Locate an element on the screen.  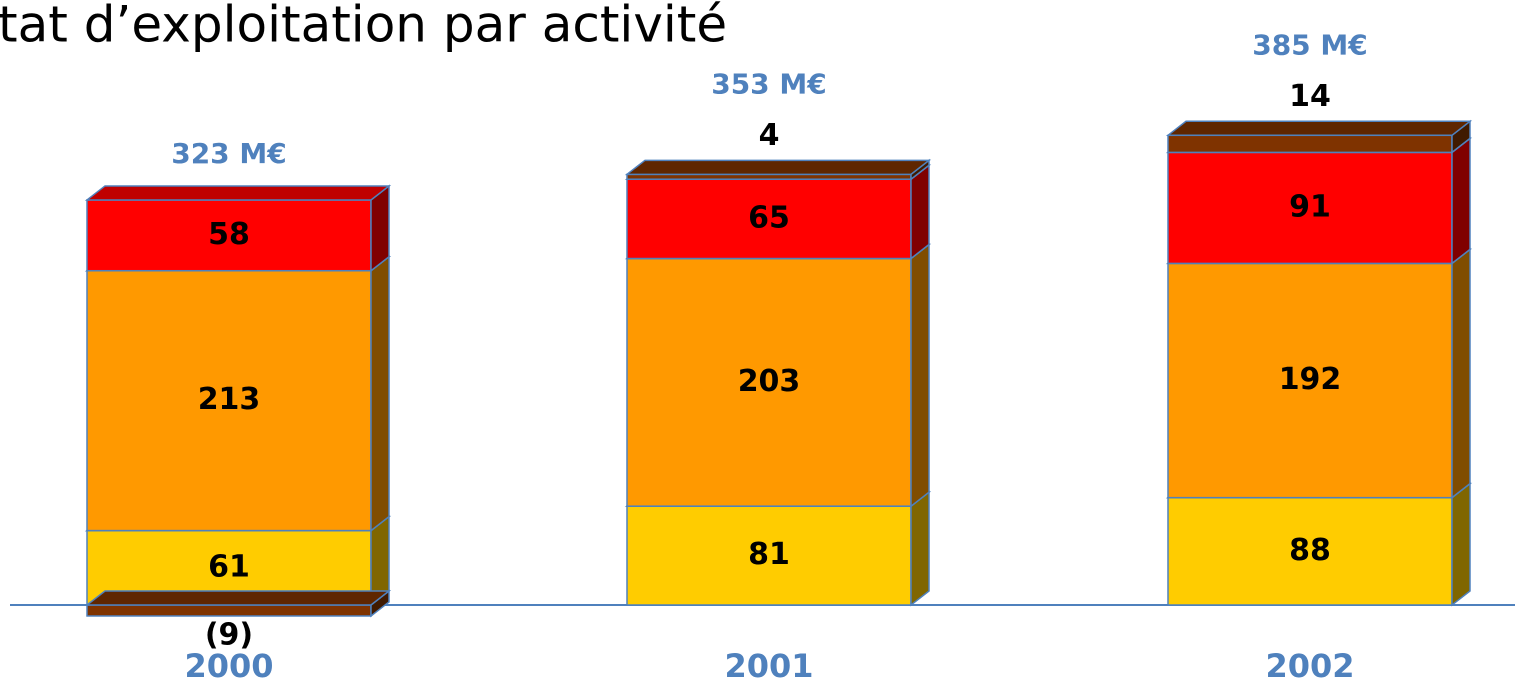
segment-label: 203 is located at coordinates (769, 381).